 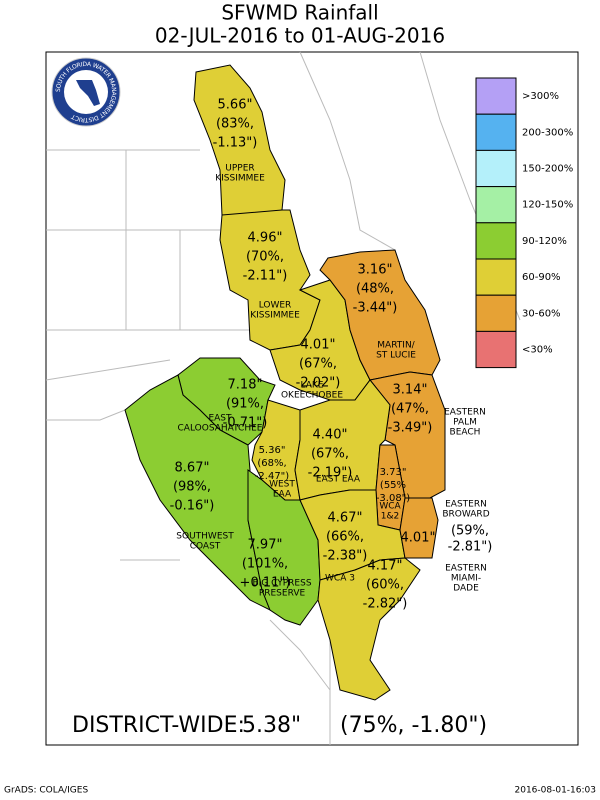 I want to click on region-name: BIG CYPRESS, so click(x=281, y=584).